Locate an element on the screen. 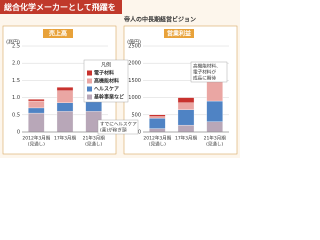 The width and height of the screenshot is (320, 240). panel-title: 営業利益 is located at coordinates (179, 33).